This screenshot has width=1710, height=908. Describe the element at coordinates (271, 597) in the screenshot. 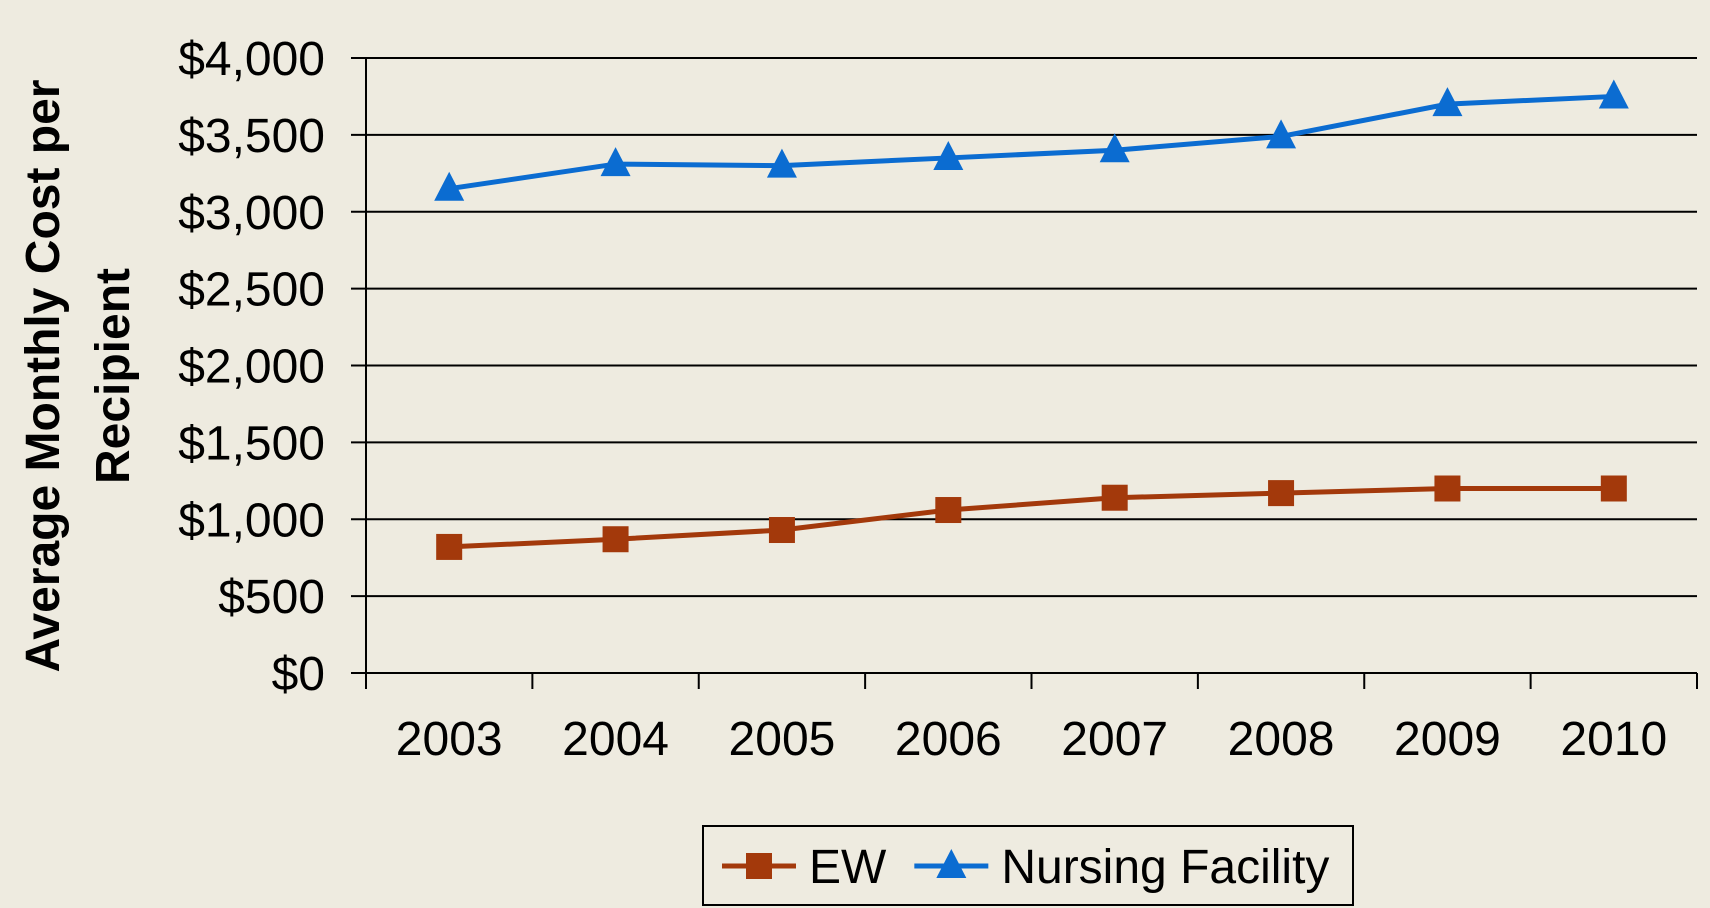

I see `y-tick-label: $500` at that location.